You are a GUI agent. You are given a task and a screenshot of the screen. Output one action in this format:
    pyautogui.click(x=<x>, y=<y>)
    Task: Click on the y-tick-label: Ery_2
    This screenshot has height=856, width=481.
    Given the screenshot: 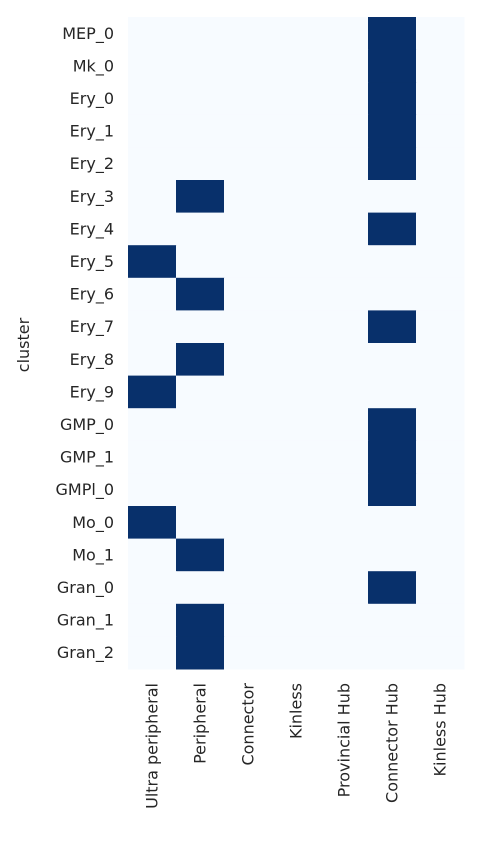 What is the action you would take?
    pyautogui.click(x=92, y=164)
    